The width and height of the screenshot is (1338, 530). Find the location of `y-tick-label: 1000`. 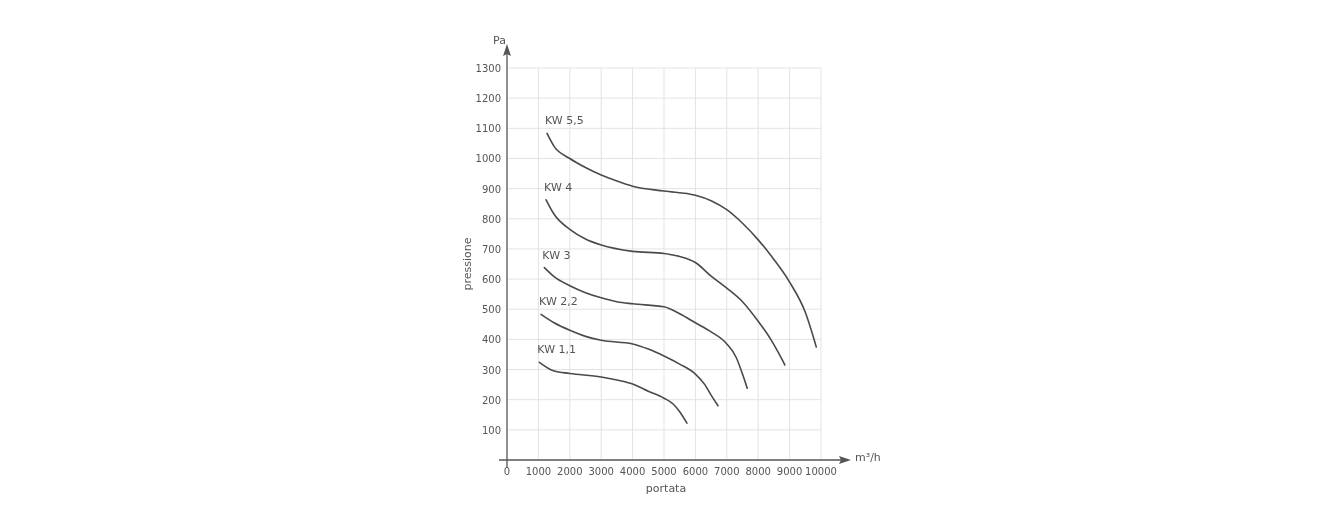

y-tick-label: 1000 is located at coordinates (488, 159).